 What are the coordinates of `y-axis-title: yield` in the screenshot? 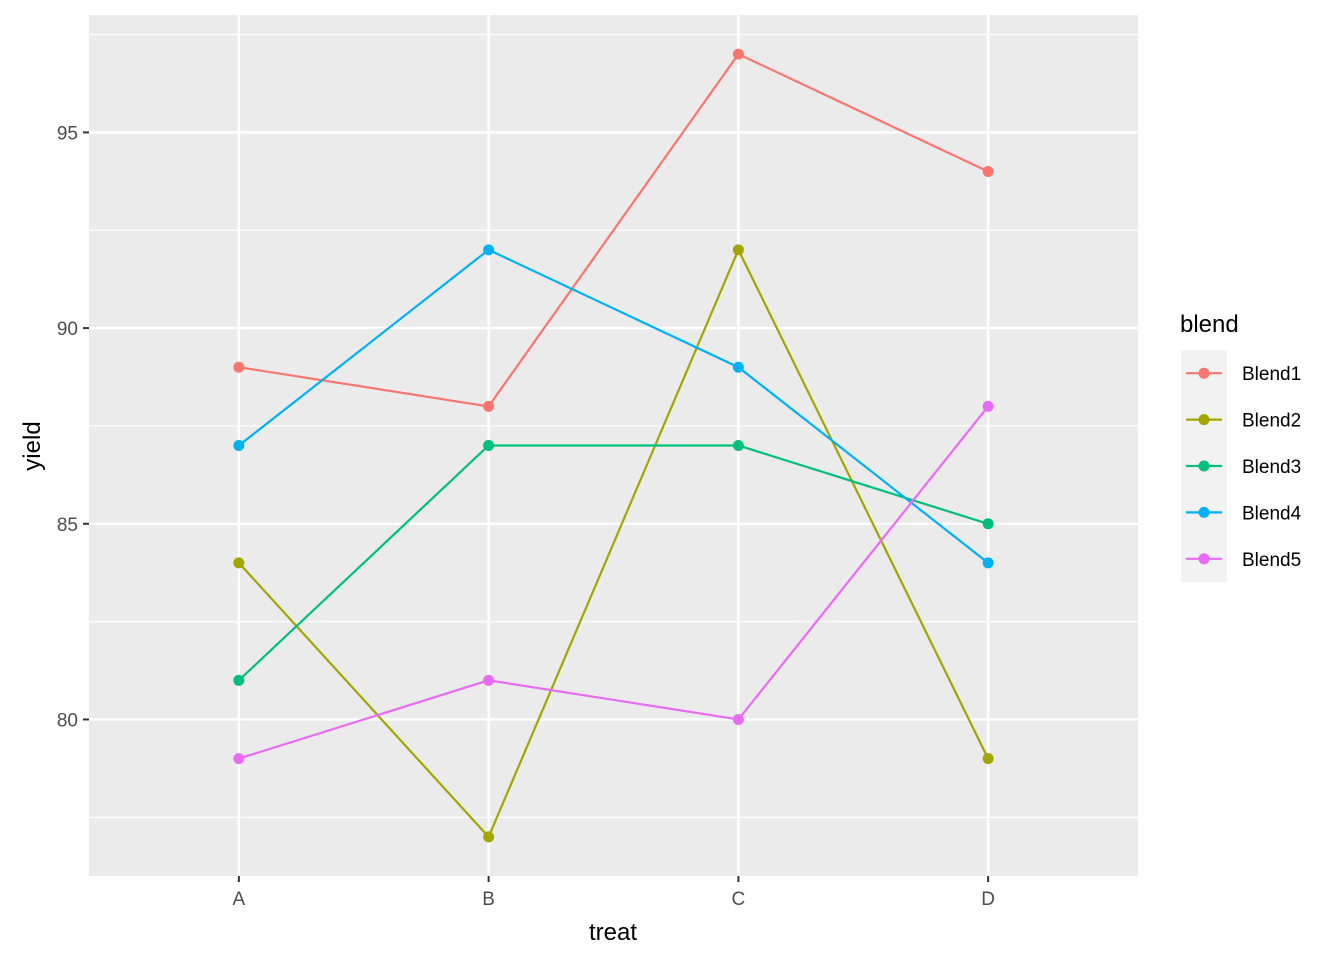 It's located at (32, 445).